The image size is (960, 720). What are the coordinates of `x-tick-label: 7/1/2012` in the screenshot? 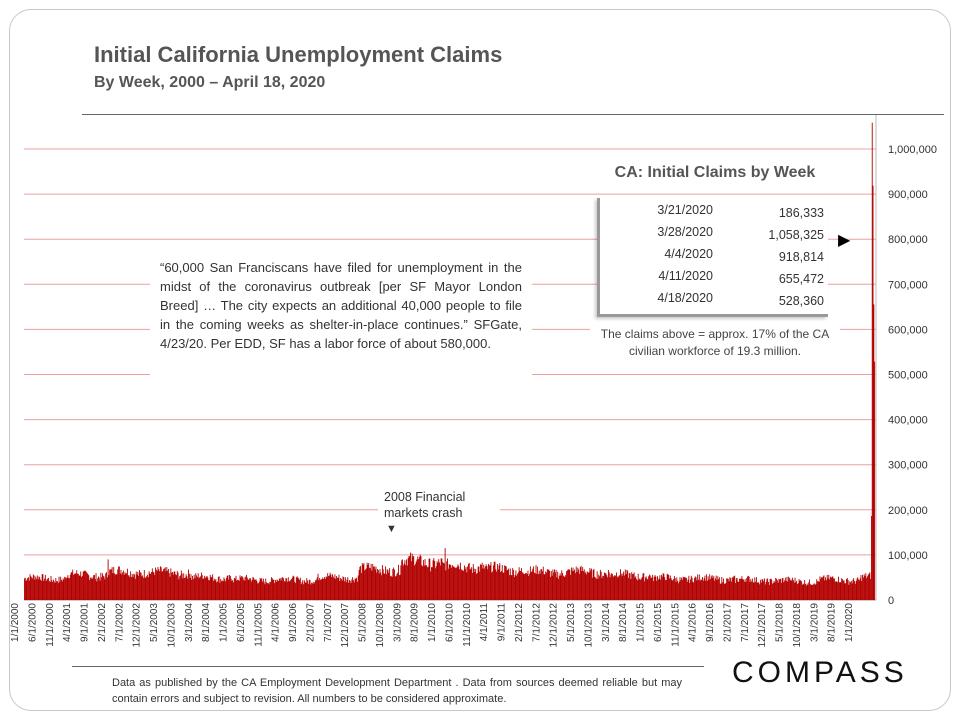 It's located at (536, 622).